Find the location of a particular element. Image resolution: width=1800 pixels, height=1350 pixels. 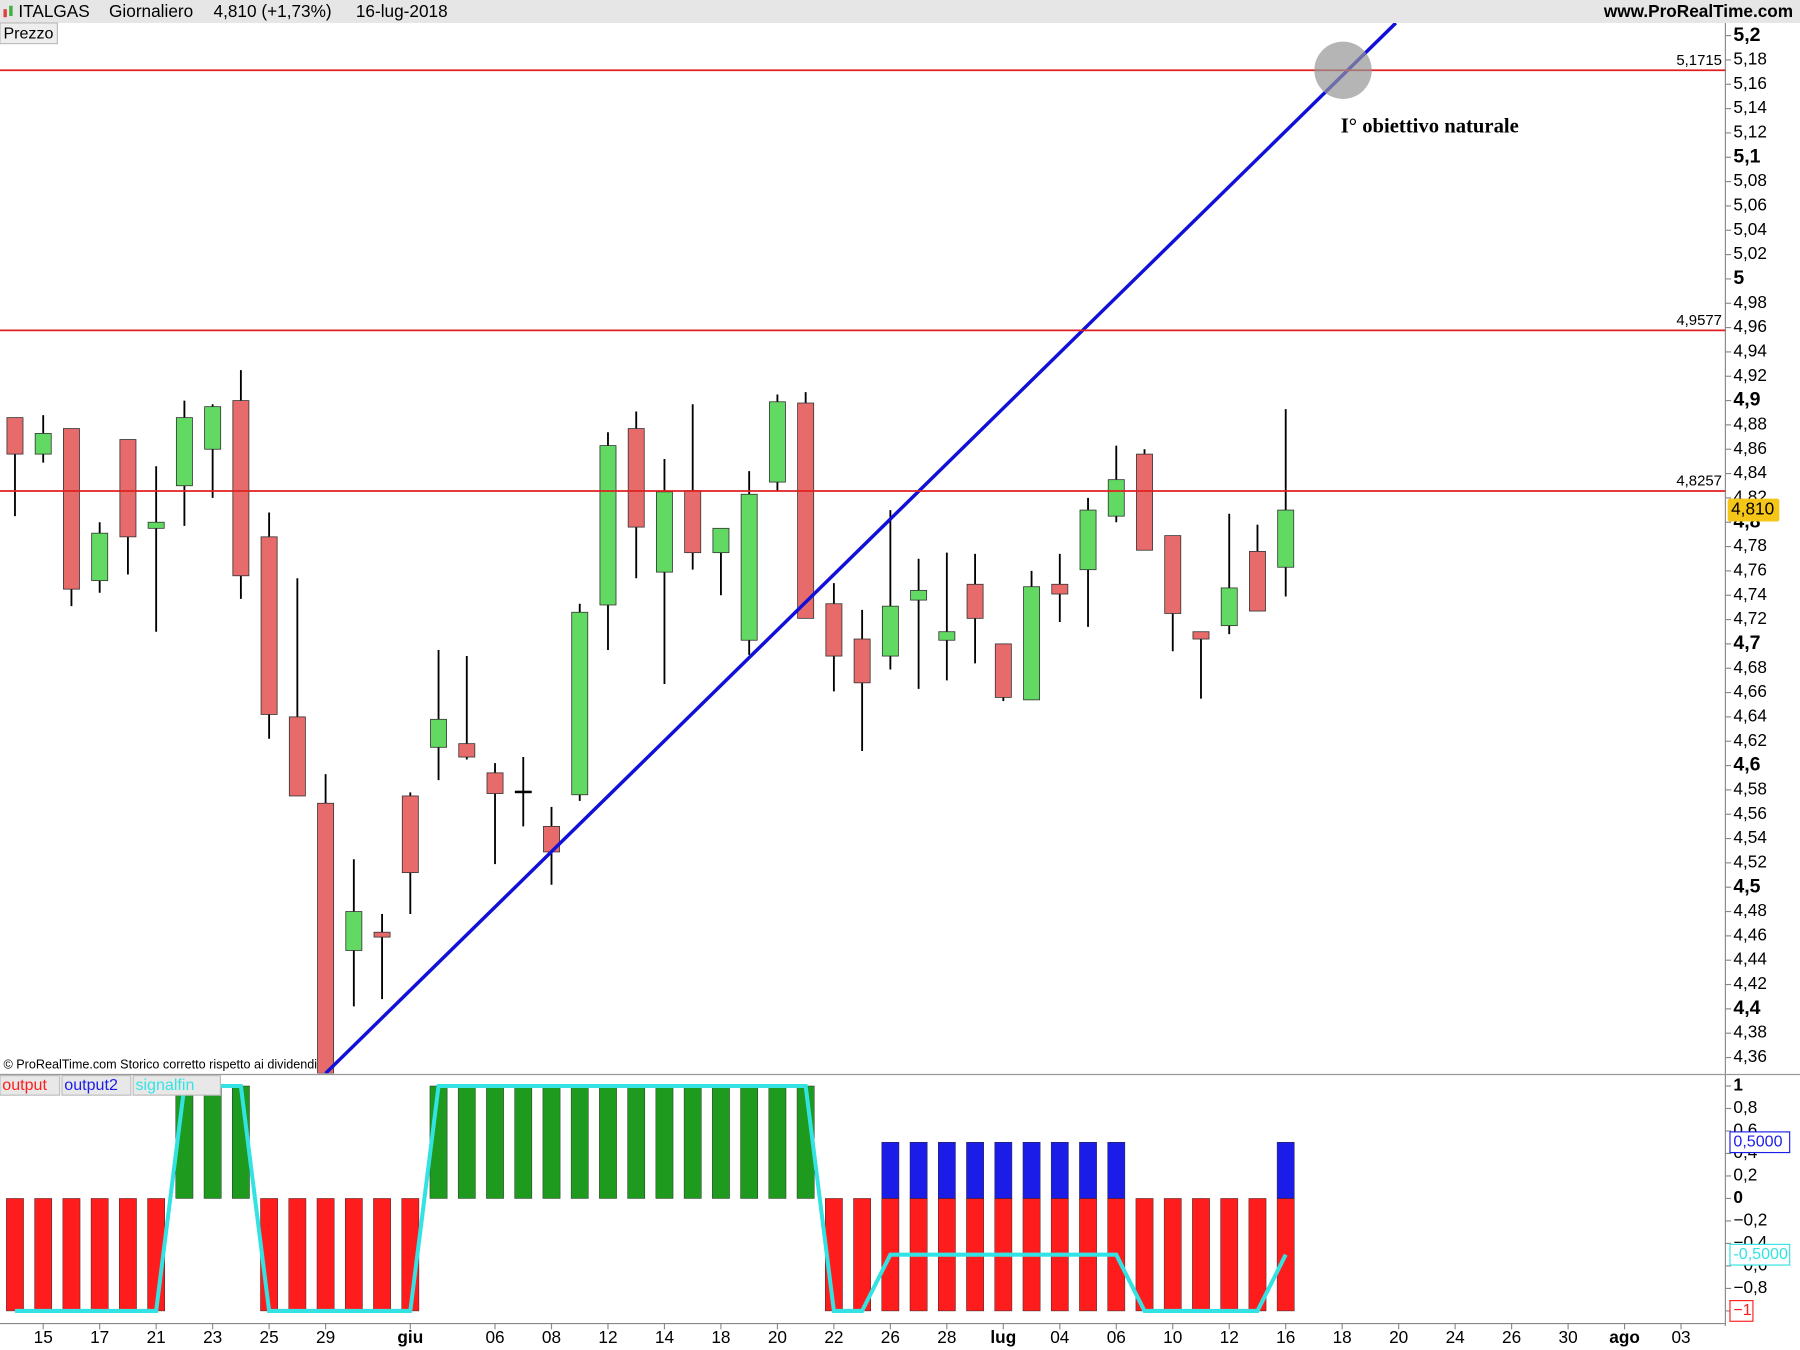

y-tick-label: 4,56 is located at coordinates (1749, 813).